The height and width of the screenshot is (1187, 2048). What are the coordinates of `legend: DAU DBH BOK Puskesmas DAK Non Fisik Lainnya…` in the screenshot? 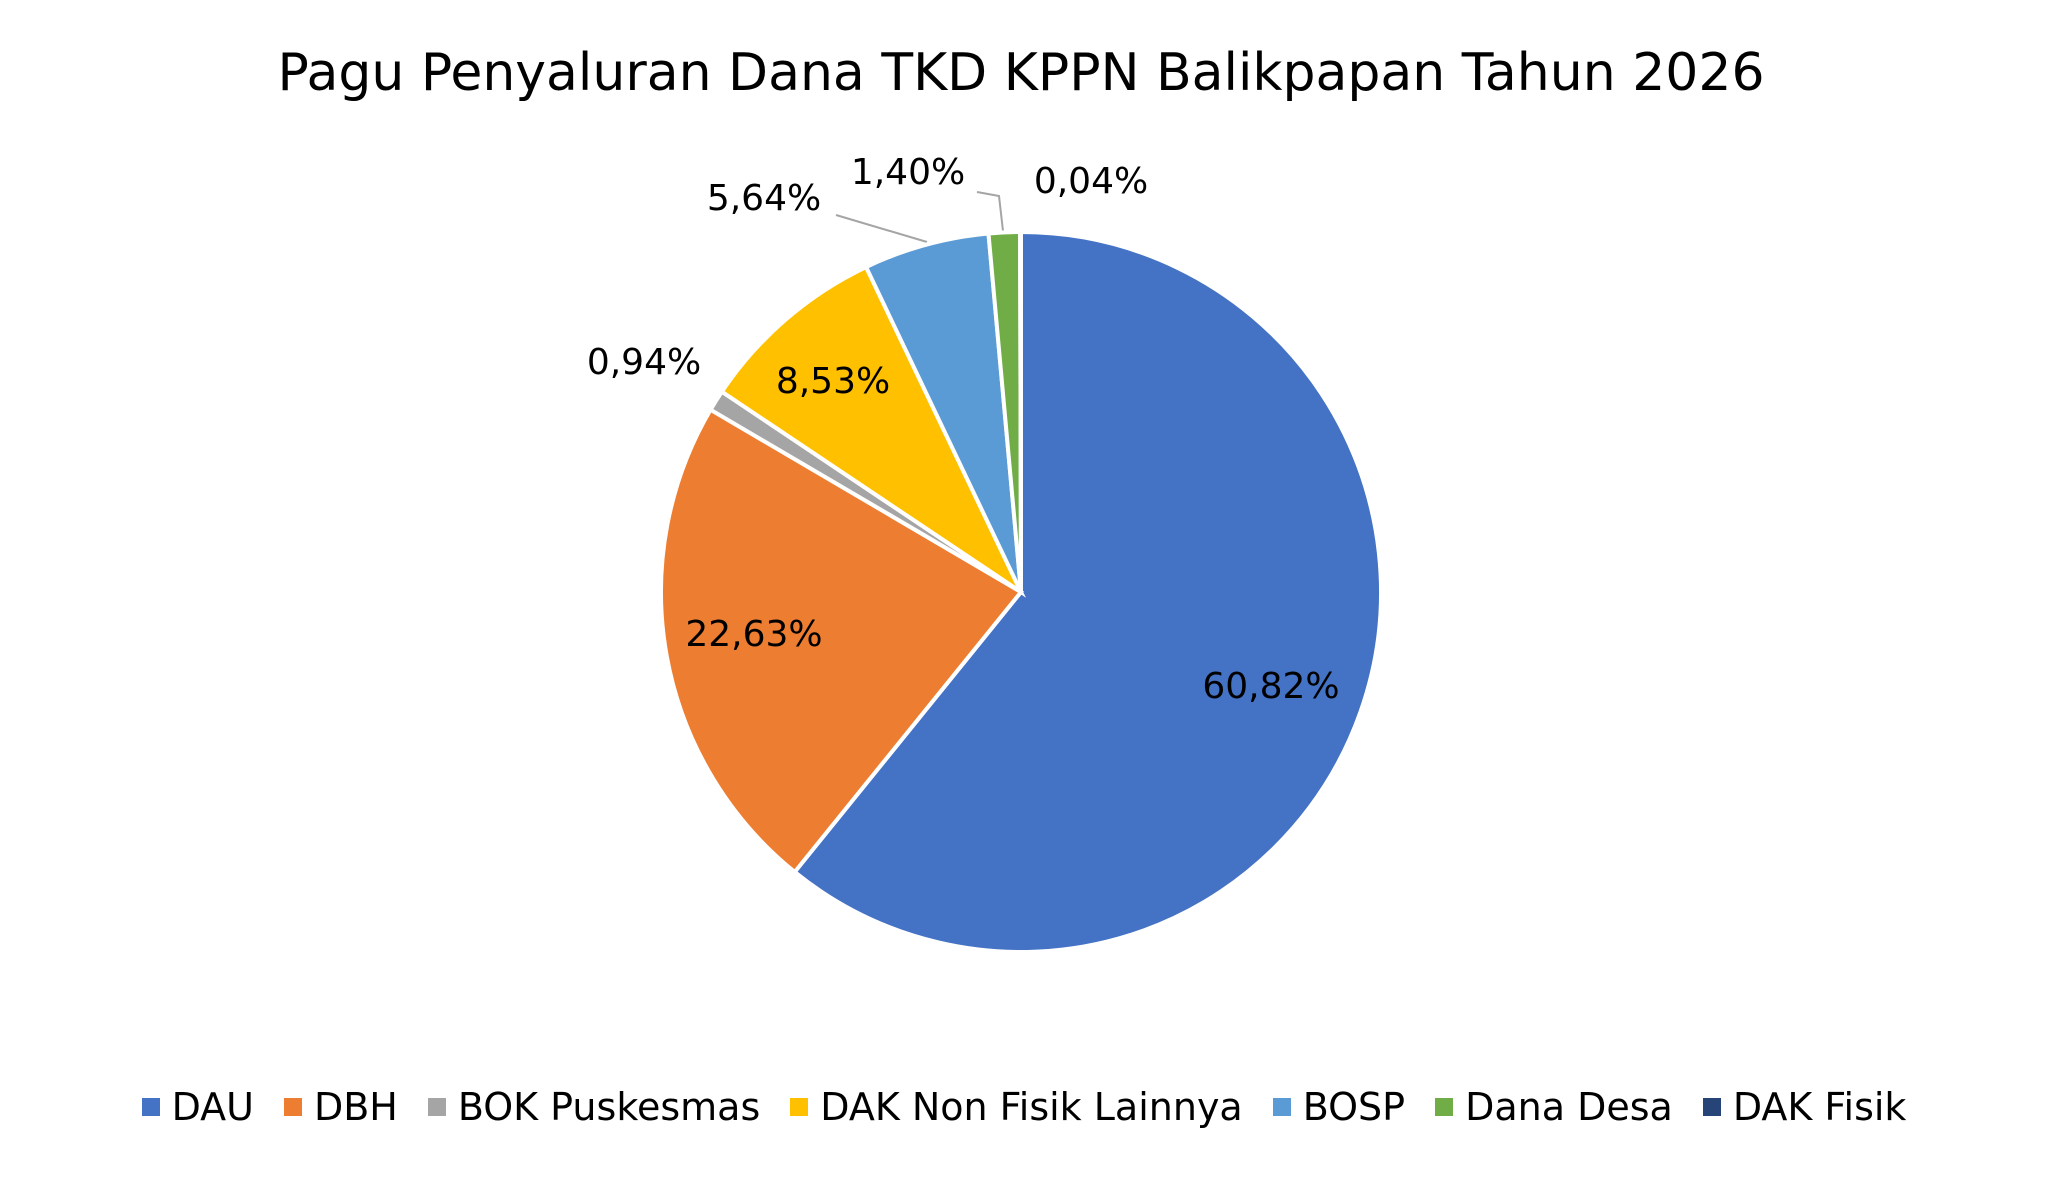 It's located at (1024, 1107).